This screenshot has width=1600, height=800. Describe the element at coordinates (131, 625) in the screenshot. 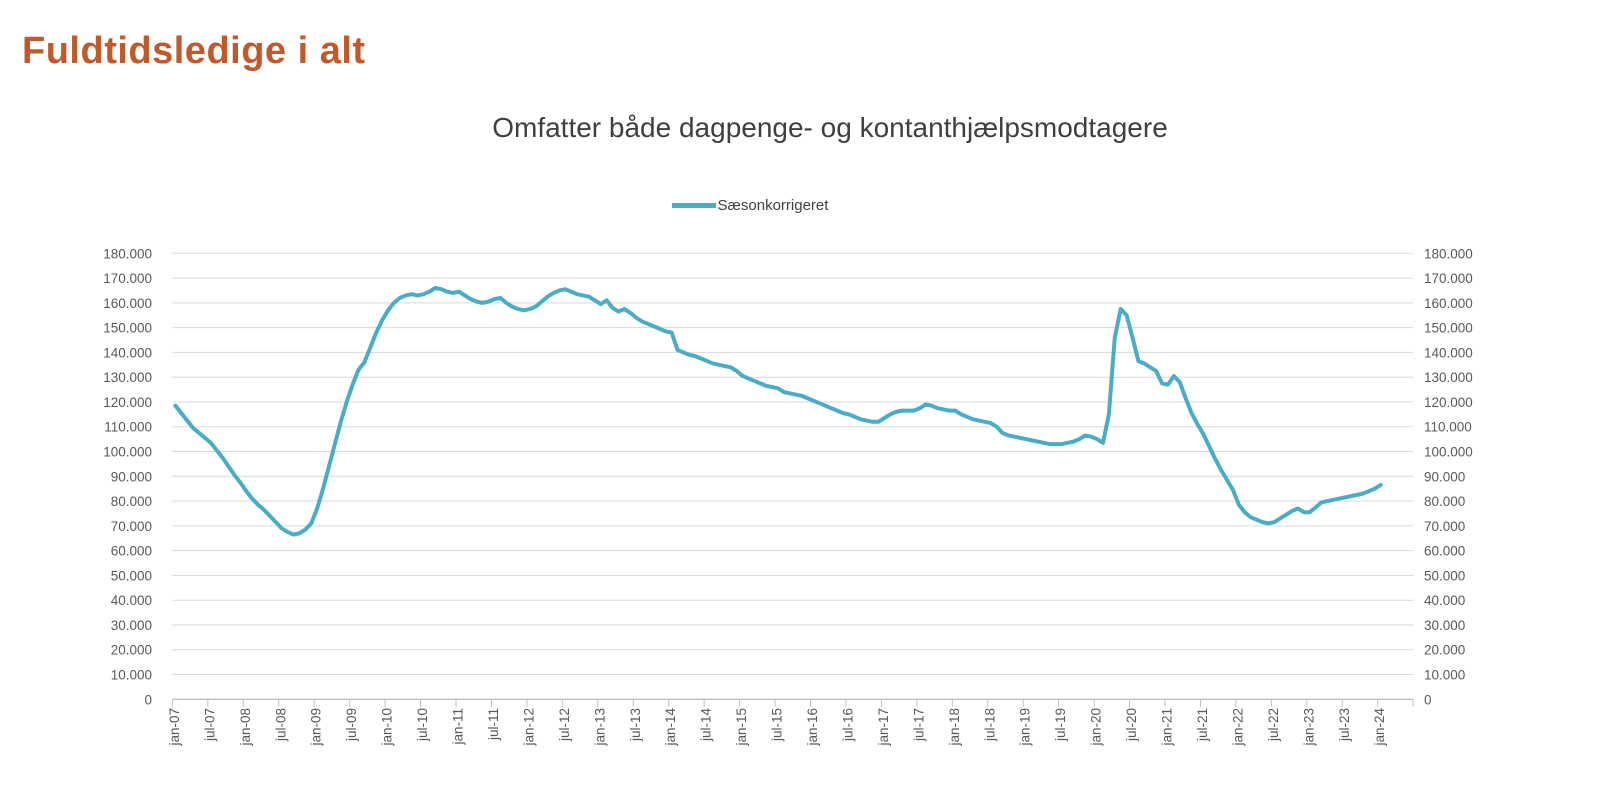

I see `y-axis-label-left: 30.000` at that location.